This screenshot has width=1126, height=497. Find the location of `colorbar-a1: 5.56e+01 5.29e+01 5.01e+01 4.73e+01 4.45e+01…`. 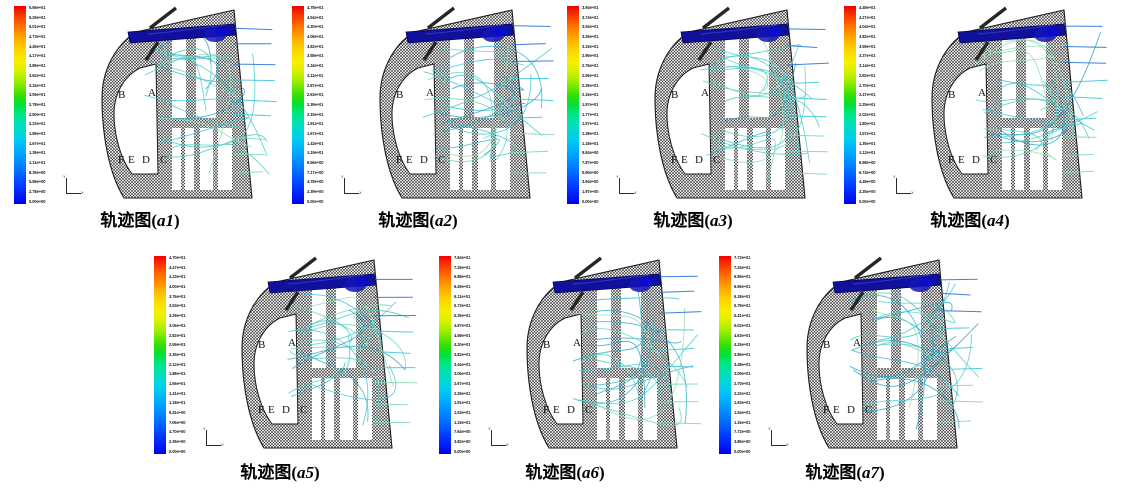

colorbar-a1: 5.56e+01 5.29e+01 5.01e+01 4.73e+01 4.45e+01… is located at coordinates (47, 104).